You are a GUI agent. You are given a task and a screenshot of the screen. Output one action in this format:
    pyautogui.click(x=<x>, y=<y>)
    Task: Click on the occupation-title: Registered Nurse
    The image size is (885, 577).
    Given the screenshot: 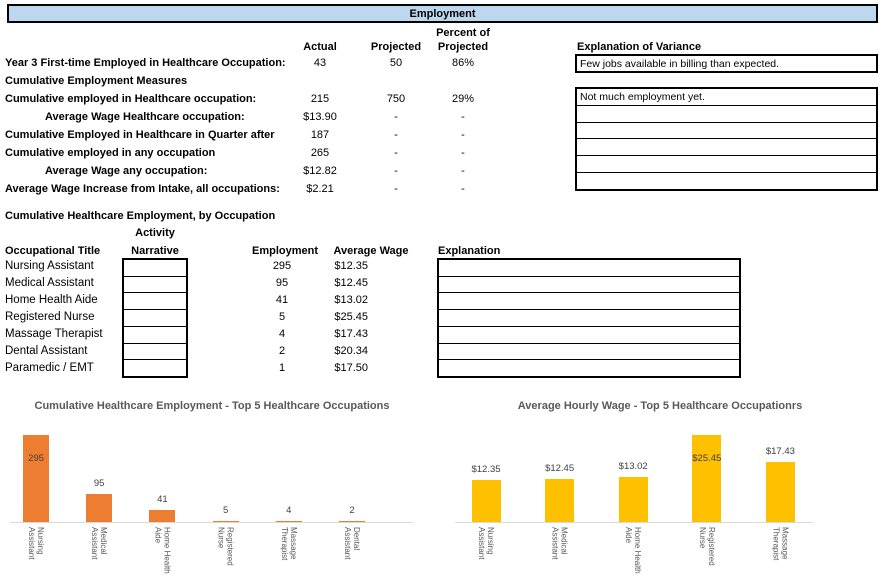 What is the action you would take?
    pyautogui.click(x=50, y=317)
    